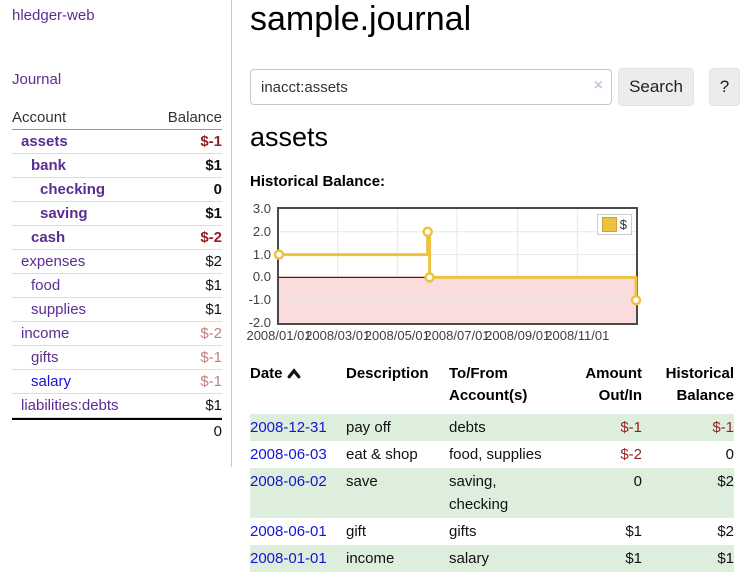 This screenshot has width=742, height=582. I want to click on account-balance-food: $1, so click(213, 285).